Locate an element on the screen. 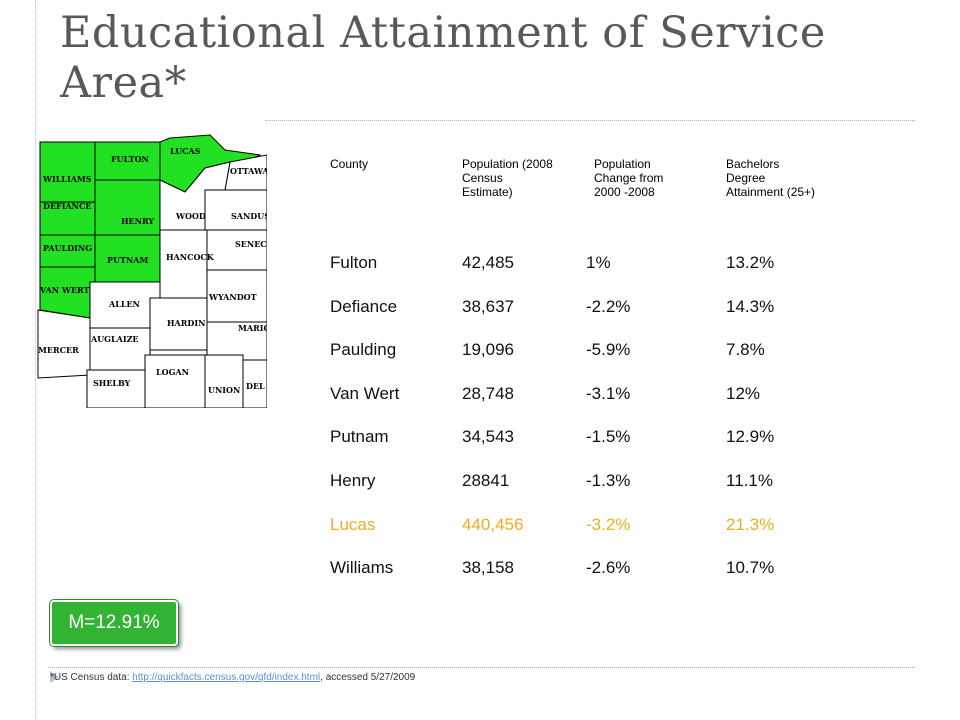  county-cell: Williams is located at coordinates (362, 568).